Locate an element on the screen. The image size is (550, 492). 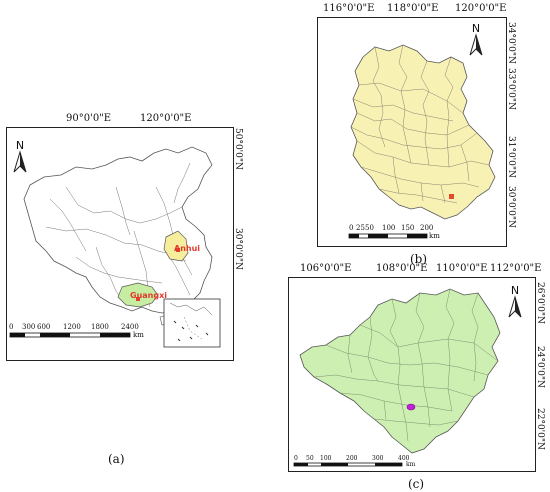
panel-c-lat-label-3: 22°0'0"N is located at coordinates (540, 429).